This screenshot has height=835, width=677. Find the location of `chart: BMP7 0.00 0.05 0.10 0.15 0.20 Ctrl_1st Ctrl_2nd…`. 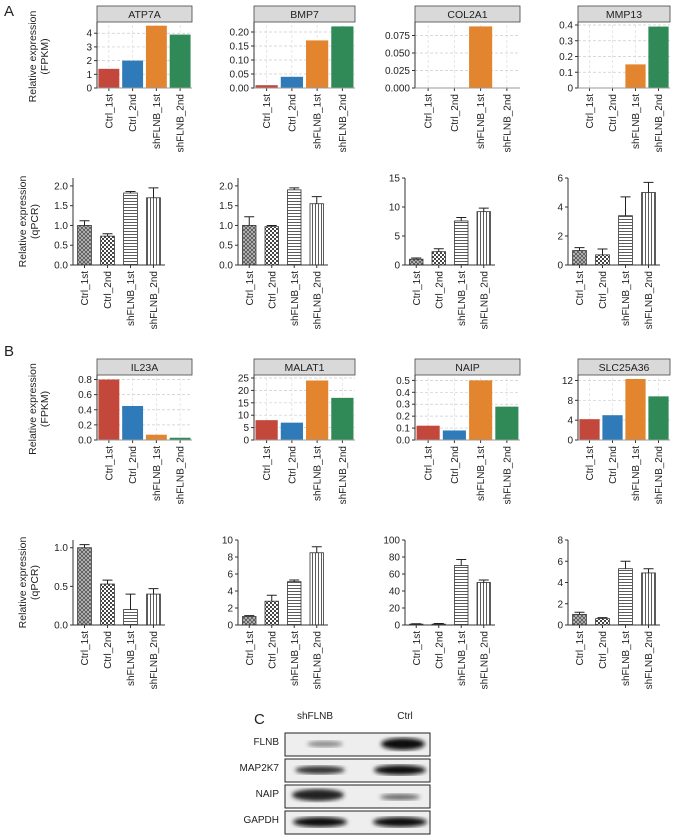

chart: BMP7 0.00 0.05 0.10 0.15 0.20 Ctrl_1st Ctrl_2nd… is located at coordinates (293, 78).